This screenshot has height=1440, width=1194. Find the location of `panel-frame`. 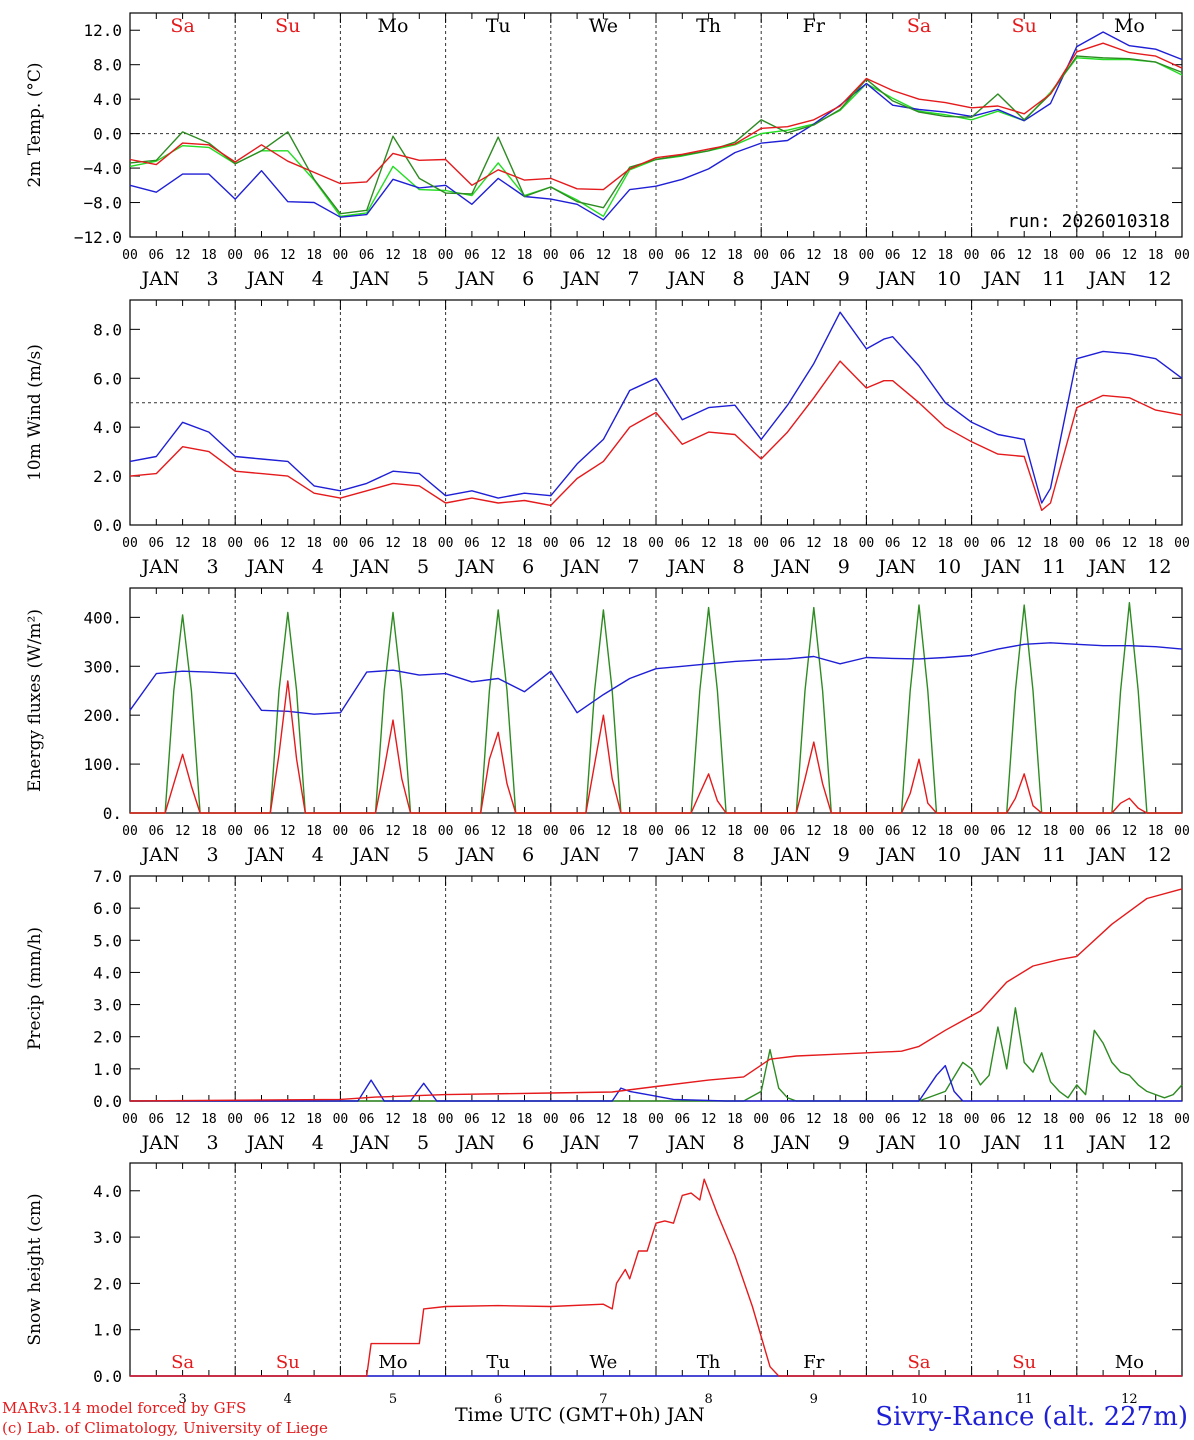

panel-frame is located at coordinates (656, 988).